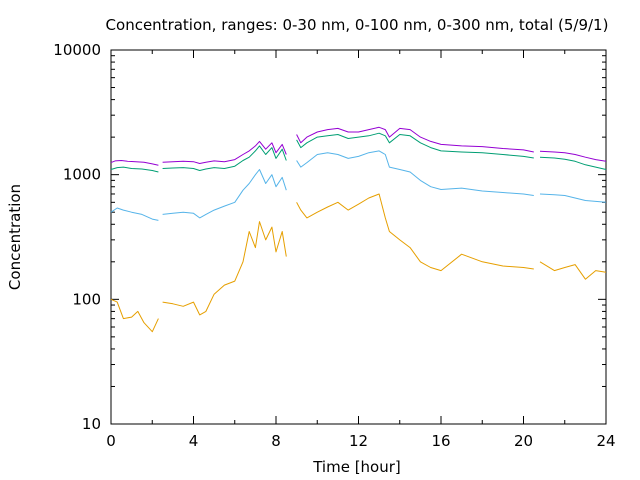 This screenshot has height=480, width=640. I want to click on x-tick-label: 4, so click(194, 441).